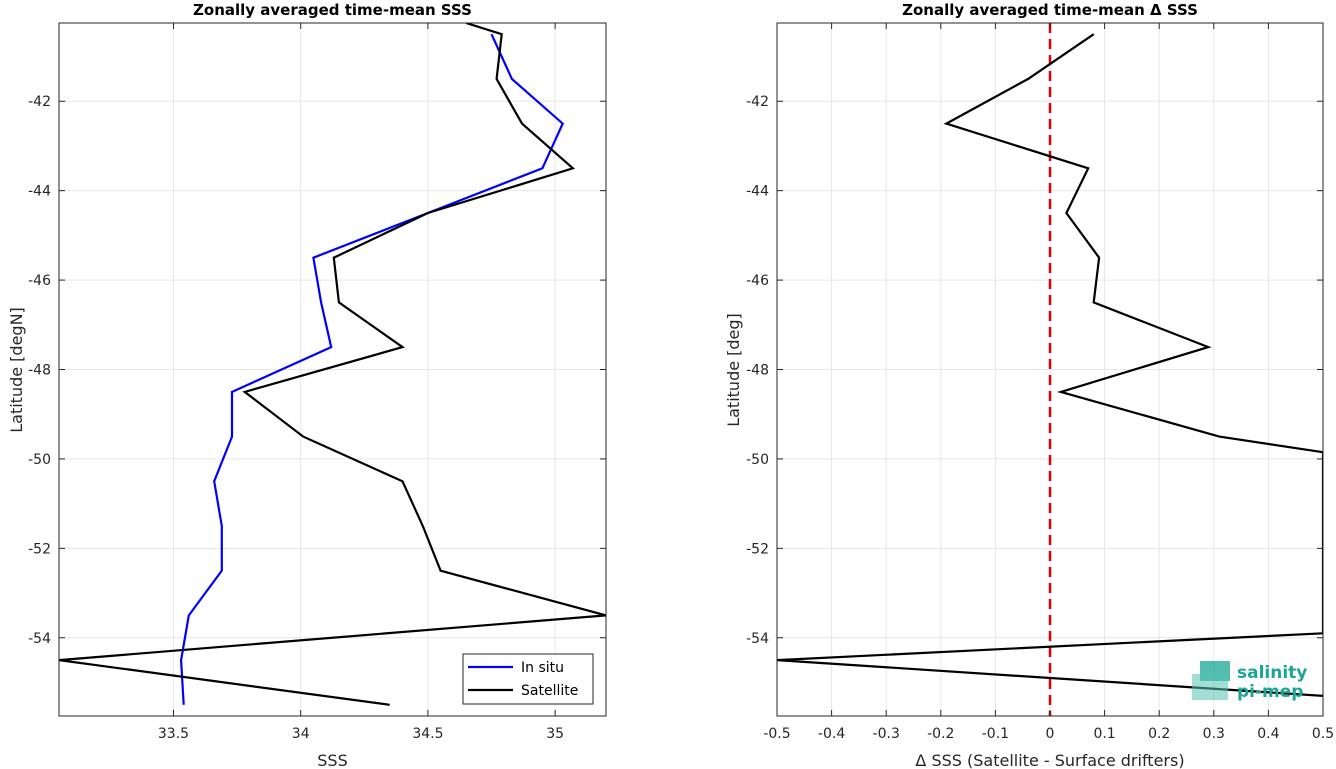  I want to click on x-tick-label: 33.5, so click(173, 734).